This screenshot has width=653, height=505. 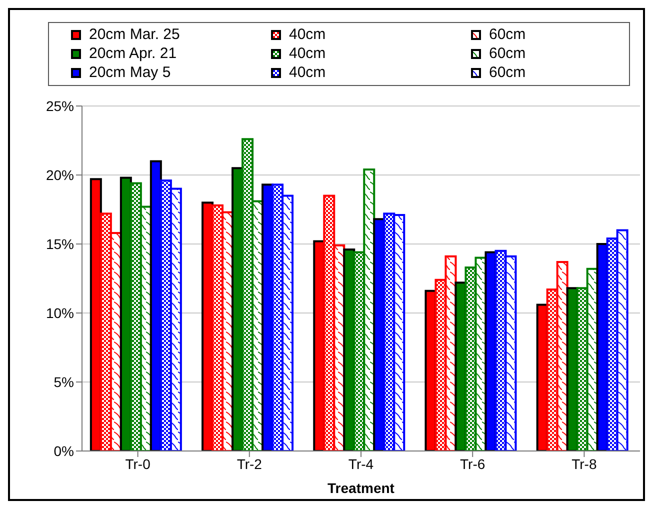 I want to click on y-tick-label: 20%, so click(x=60, y=174).